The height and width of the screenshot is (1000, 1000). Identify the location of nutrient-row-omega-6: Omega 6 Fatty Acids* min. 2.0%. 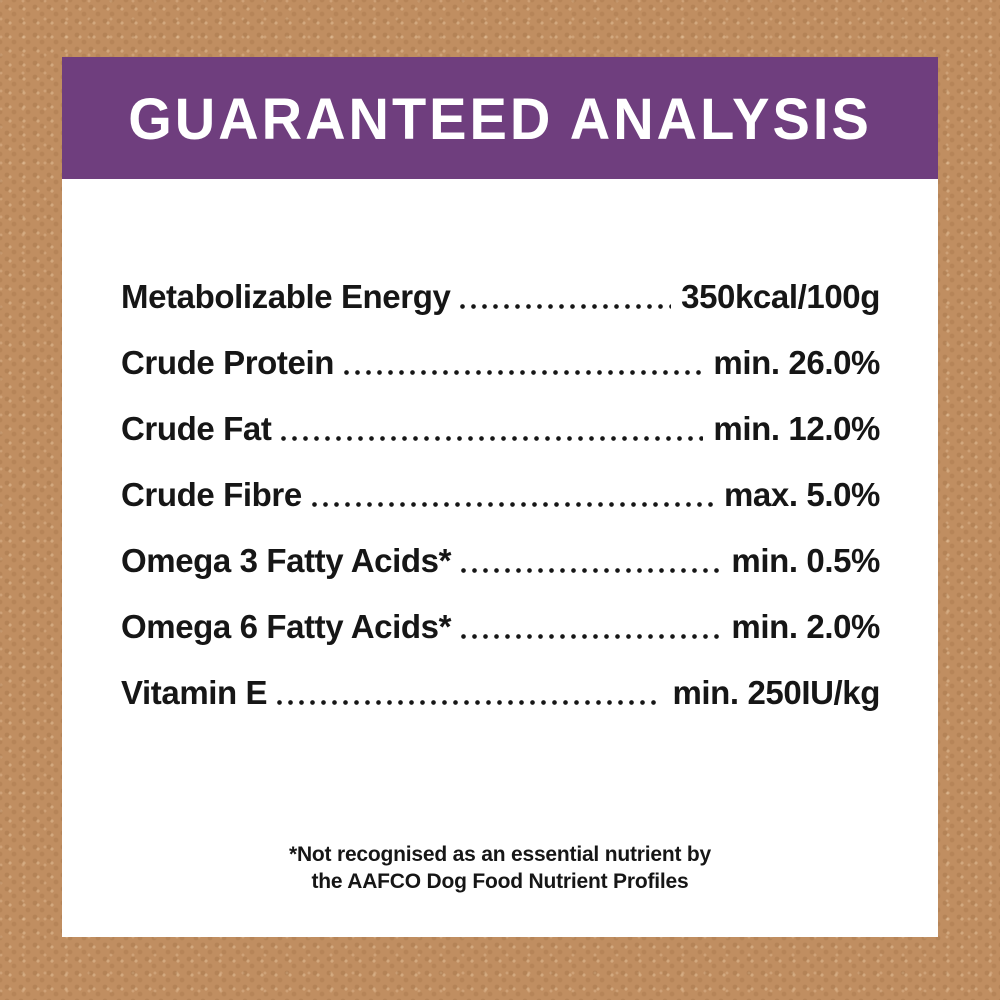
(500, 627).